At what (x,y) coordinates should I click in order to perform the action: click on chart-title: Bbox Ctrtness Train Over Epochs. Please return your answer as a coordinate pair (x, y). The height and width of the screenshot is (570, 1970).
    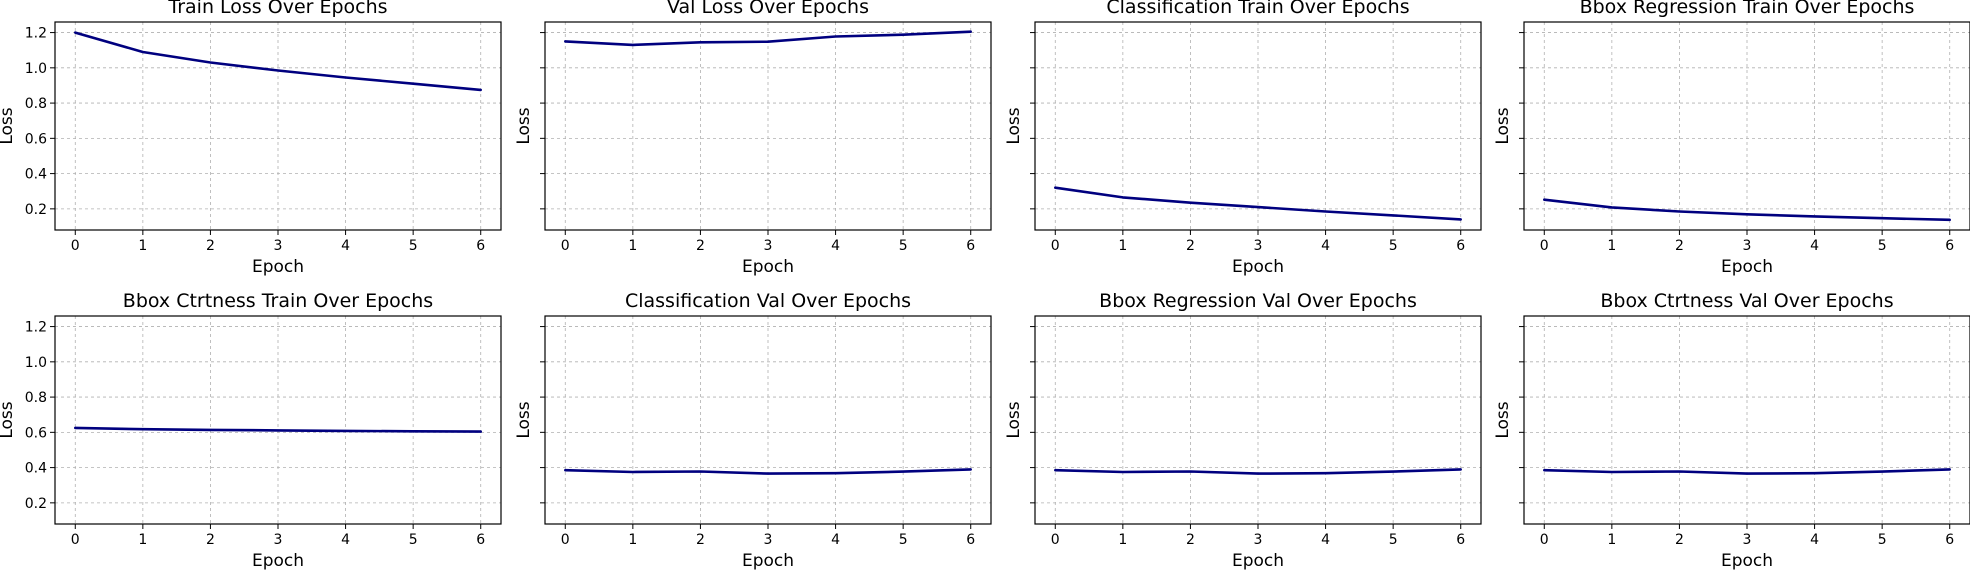
    Looking at the image, I should click on (278, 301).